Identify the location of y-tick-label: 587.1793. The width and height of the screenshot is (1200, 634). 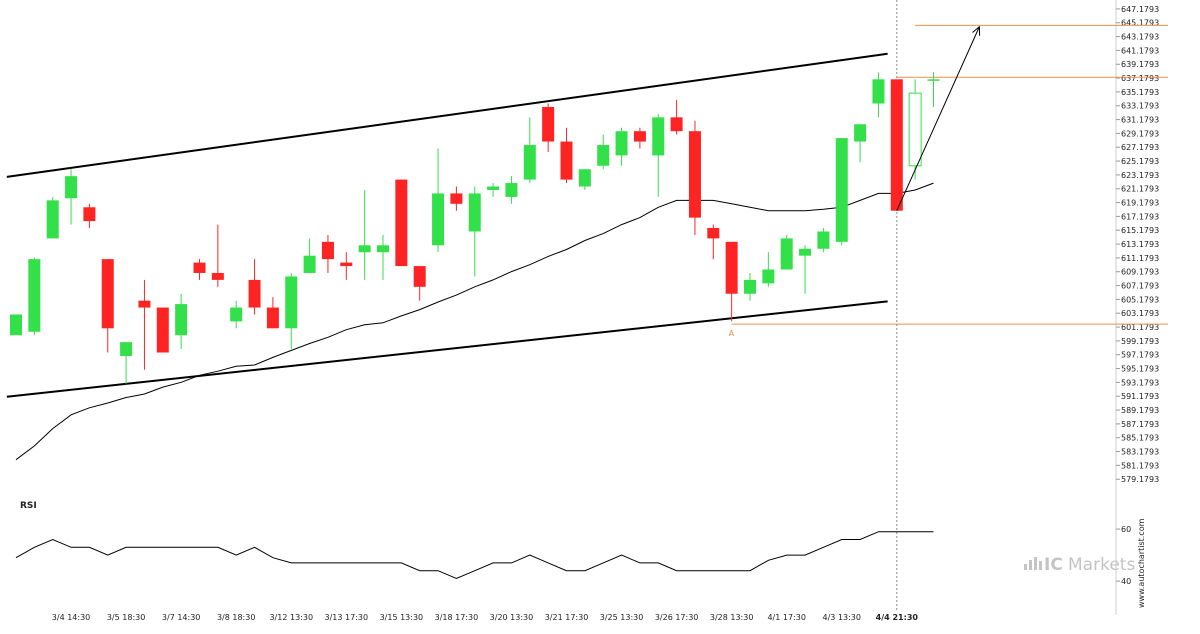
(1140, 424).